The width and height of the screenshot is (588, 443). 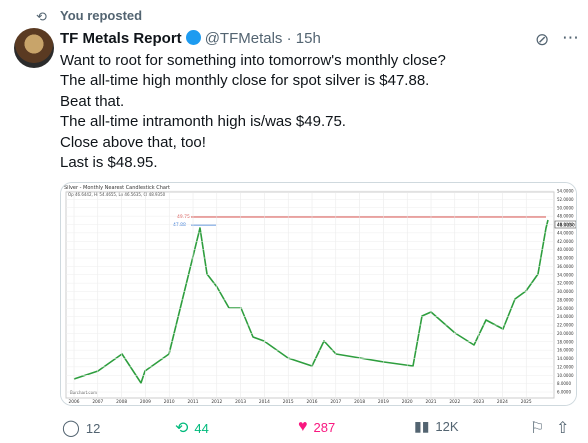 What do you see at coordinates (169, 402) in the screenshot?
I see `year-label: 2010` at bounding box center [169, 402].